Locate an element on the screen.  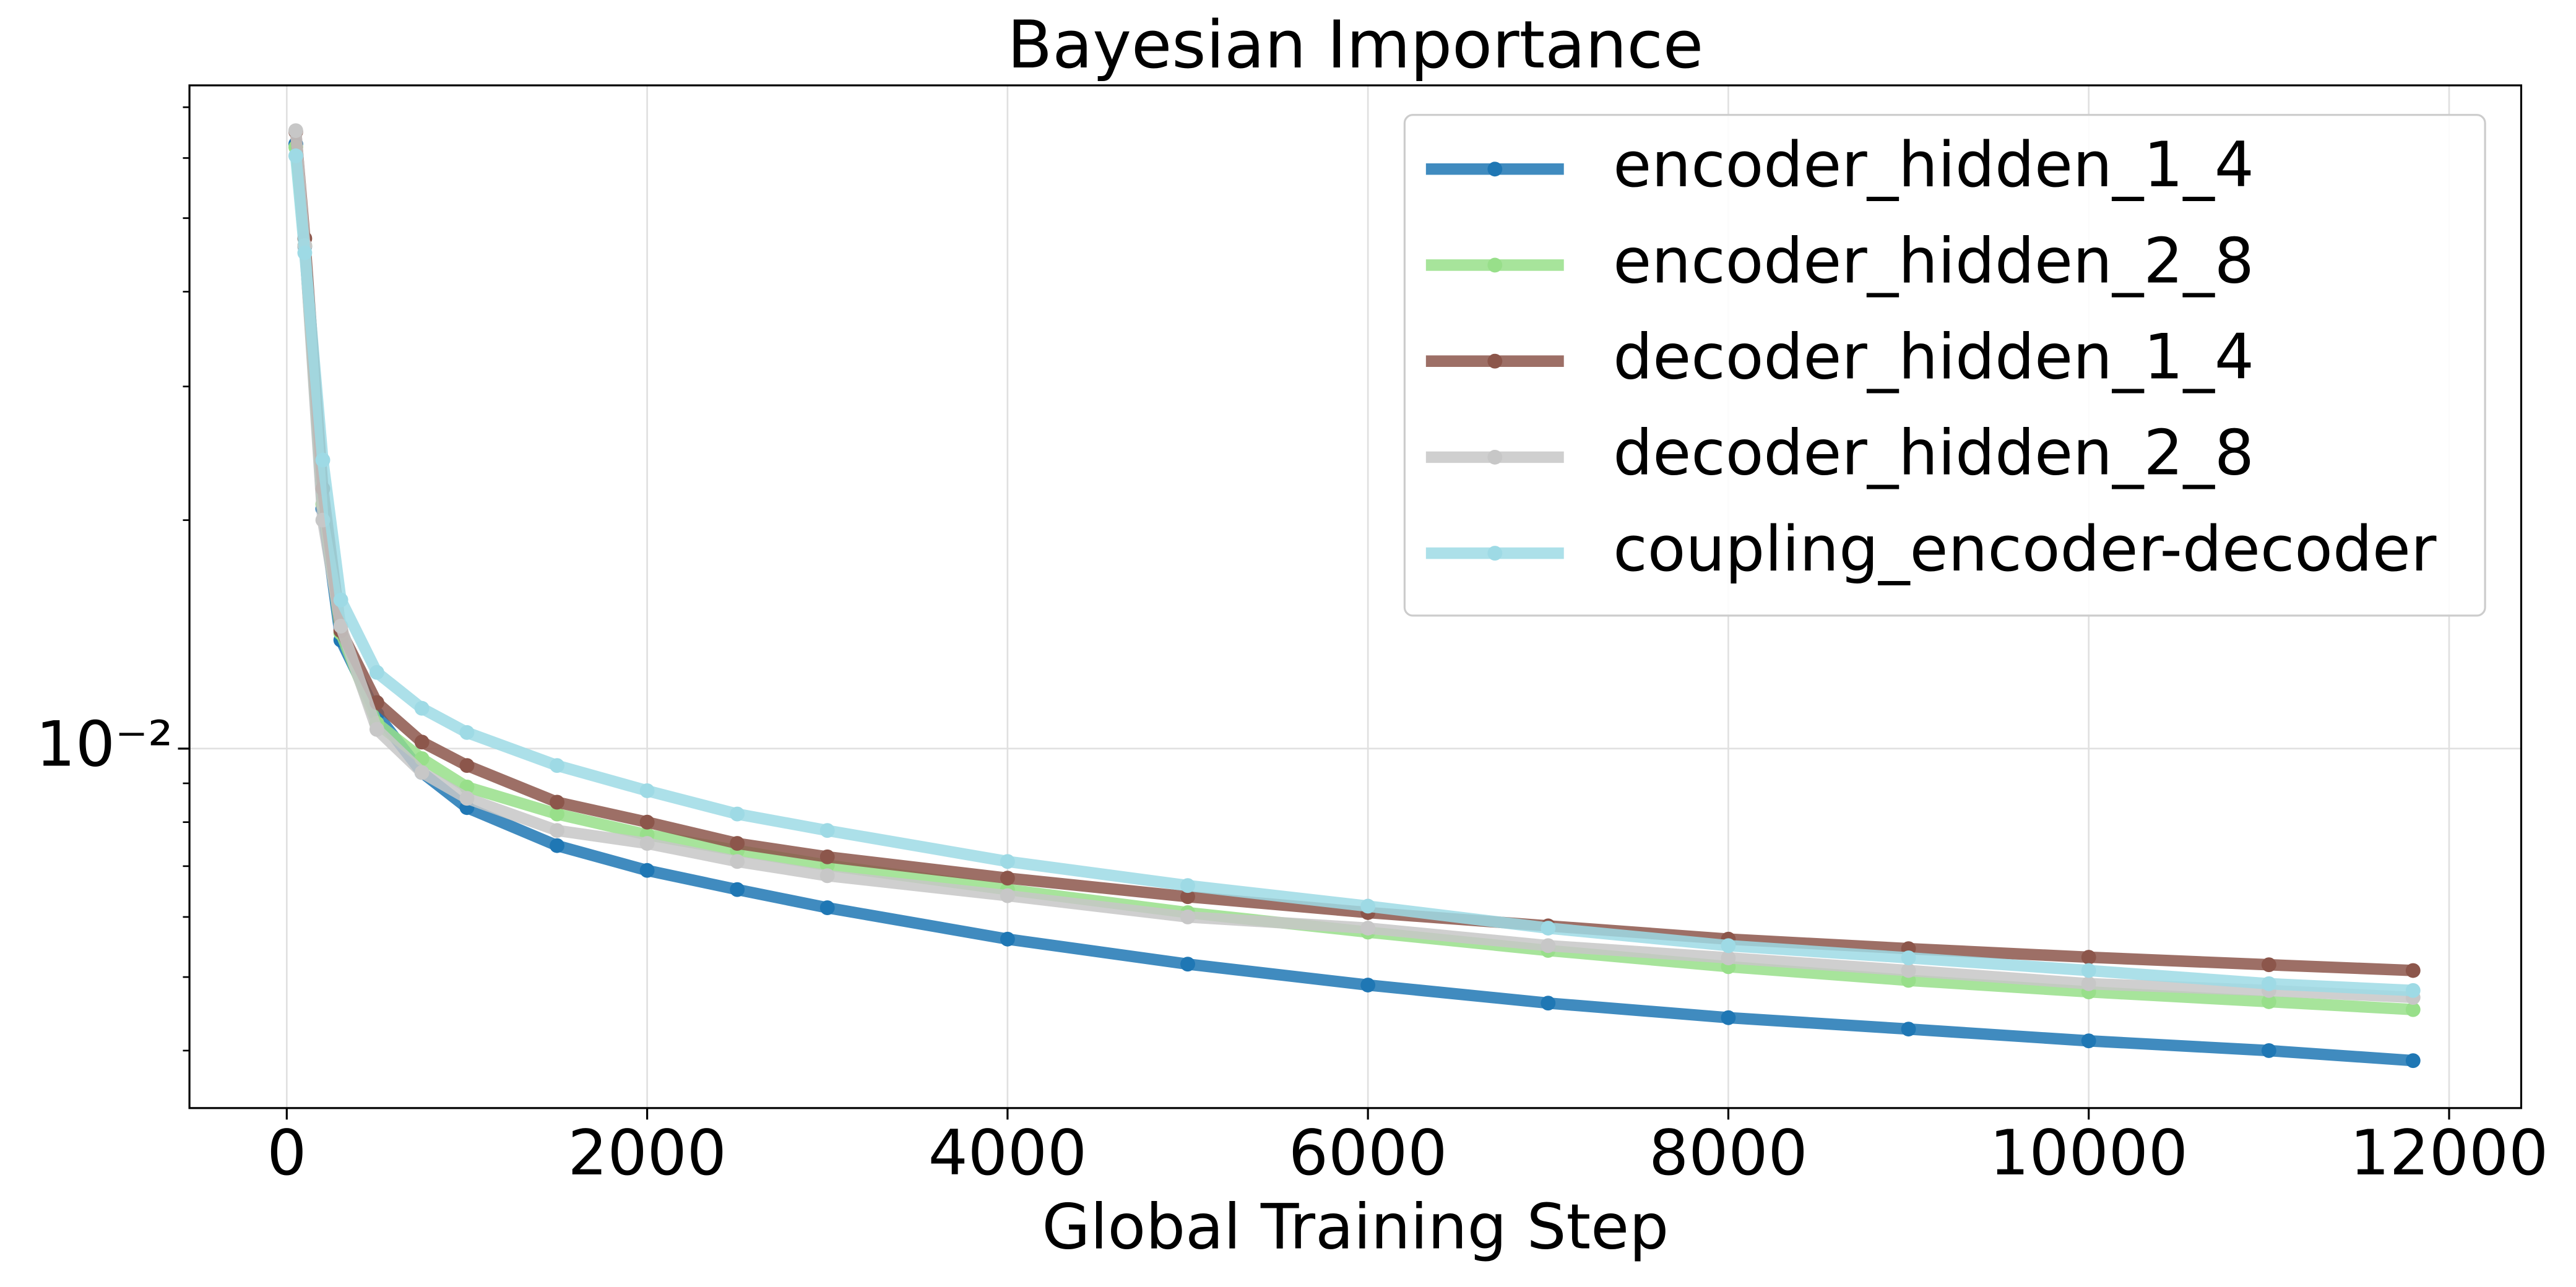
legend-label: coupling_encoder-decoder is located at coordinates (2025, 548).